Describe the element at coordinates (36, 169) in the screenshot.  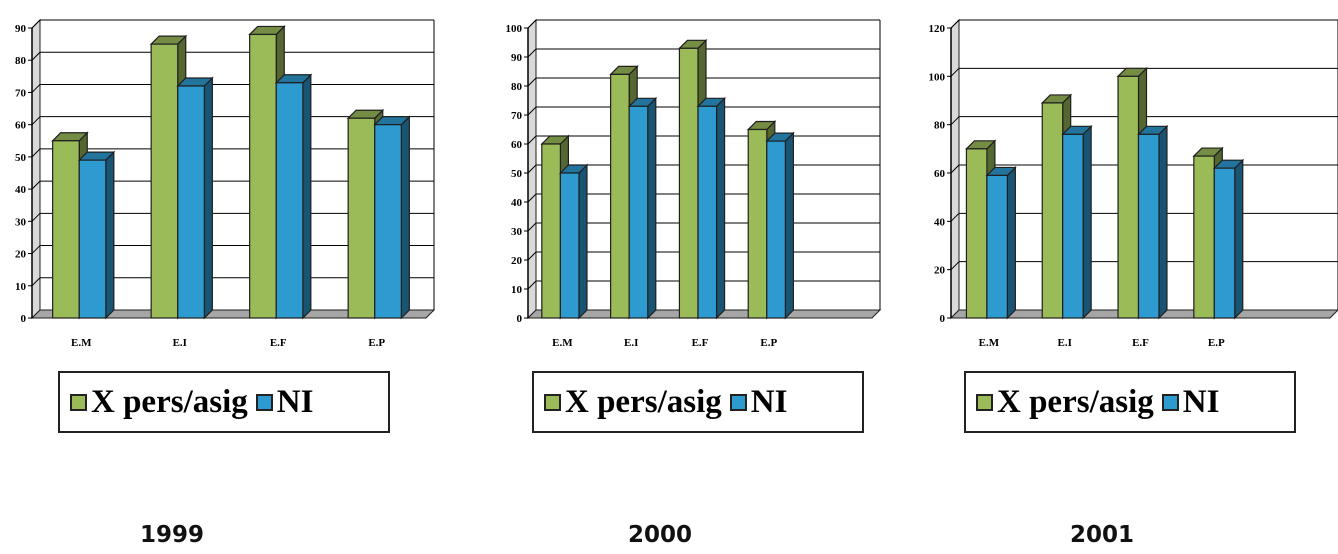
I see `side-wall` at that location.